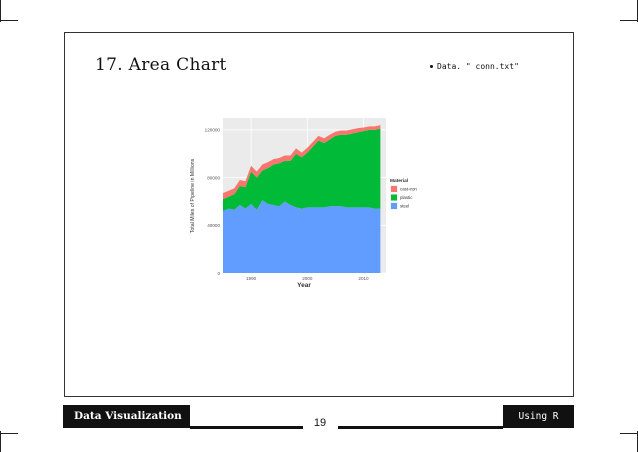 This screenshot has width=638, height=452. What do you see at coordinates (408, 189) in the screenshot?
I see `legend-label-cast-iron: cast-iron` at bounding box center [408, 189].